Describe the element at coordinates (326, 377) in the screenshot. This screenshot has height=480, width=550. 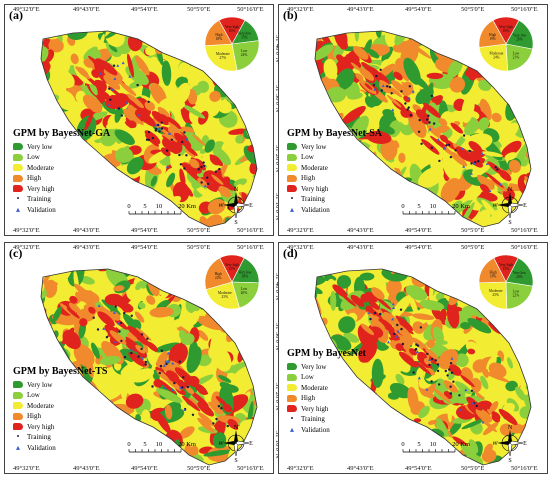
I see `legend-item-low: Low` at that location.